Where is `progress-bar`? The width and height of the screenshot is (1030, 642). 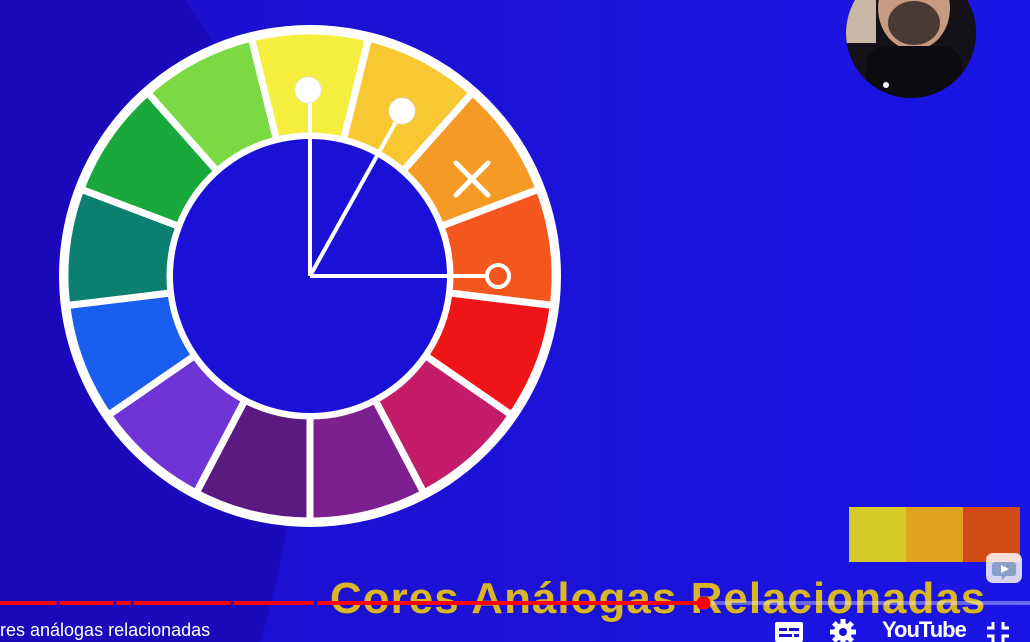 progress-bar is located at coordinates (515, 603).